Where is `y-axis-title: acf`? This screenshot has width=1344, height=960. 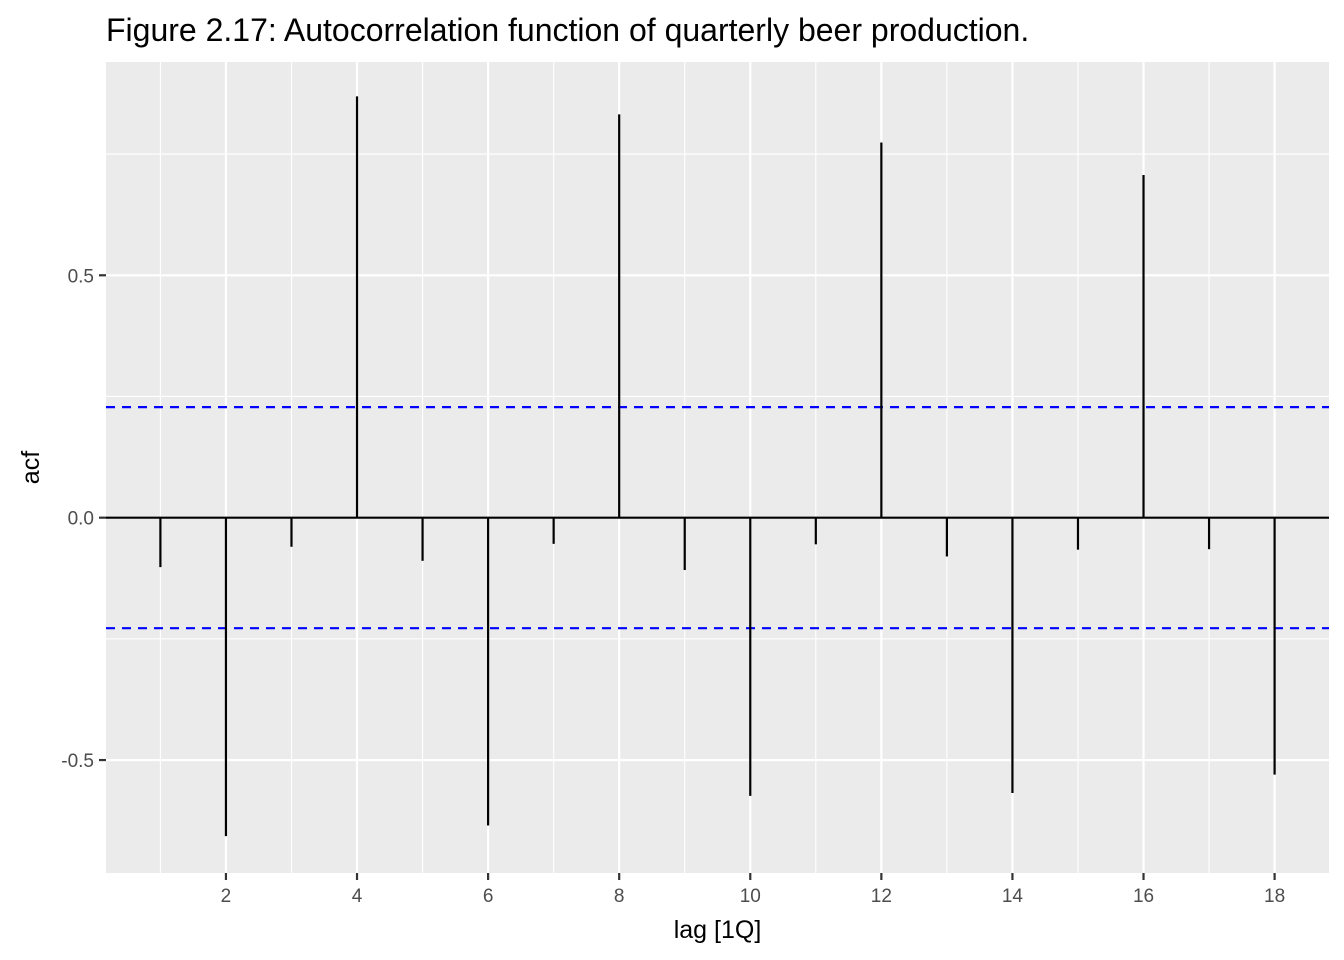 y-axis-title: acf is located at coordinates (31, 467).